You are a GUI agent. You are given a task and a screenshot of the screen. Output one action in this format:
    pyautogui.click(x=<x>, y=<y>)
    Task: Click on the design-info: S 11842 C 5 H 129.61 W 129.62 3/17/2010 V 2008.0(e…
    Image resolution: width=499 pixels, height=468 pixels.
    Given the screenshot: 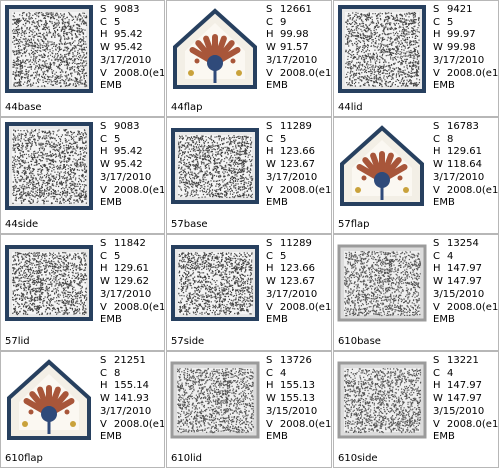 What is the action you would take?
    pyautogui.click(x=132, y=282)
    